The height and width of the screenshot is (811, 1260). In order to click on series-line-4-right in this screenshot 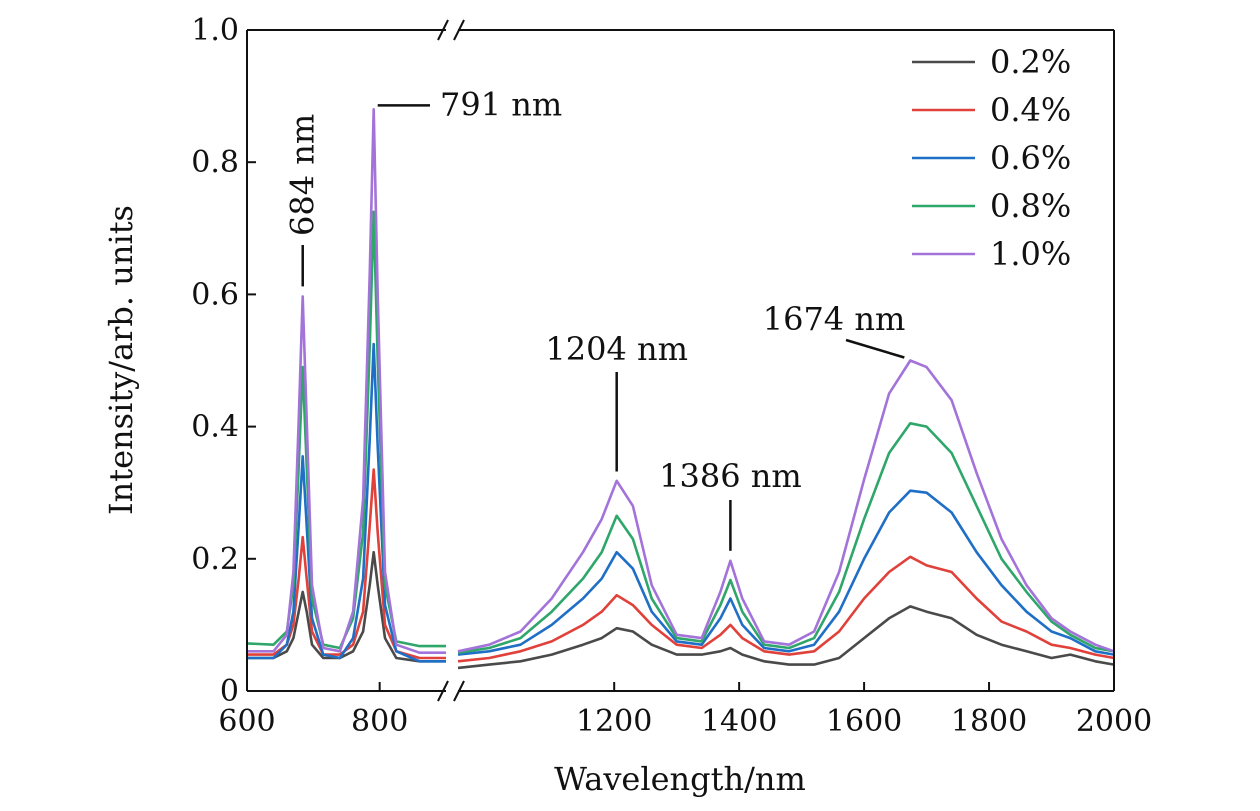, I will do `click(786, 538)`.